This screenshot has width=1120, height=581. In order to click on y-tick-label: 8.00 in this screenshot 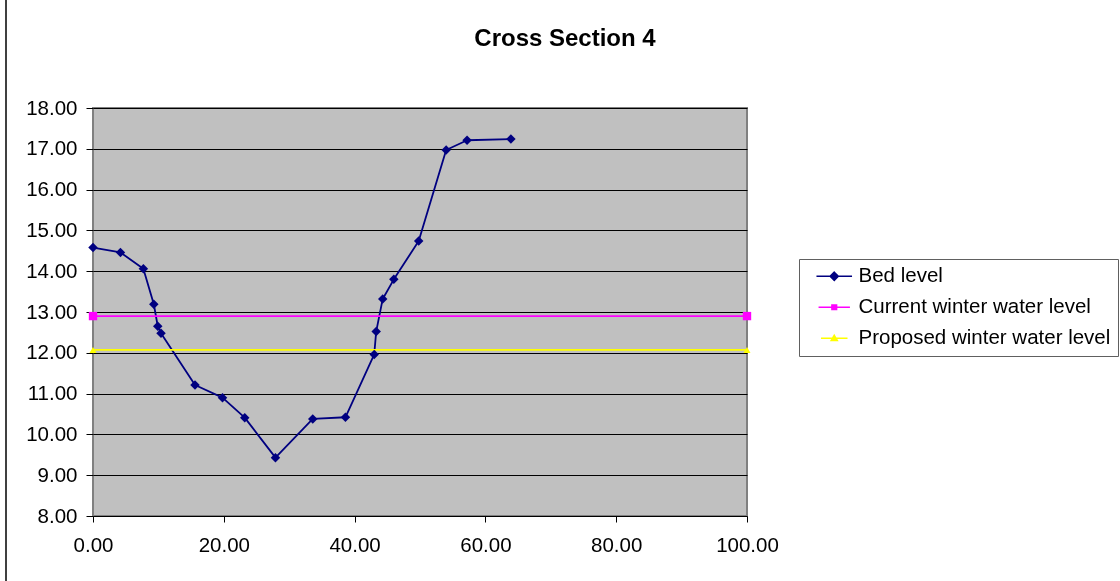, I will do `click(57, 515)`.